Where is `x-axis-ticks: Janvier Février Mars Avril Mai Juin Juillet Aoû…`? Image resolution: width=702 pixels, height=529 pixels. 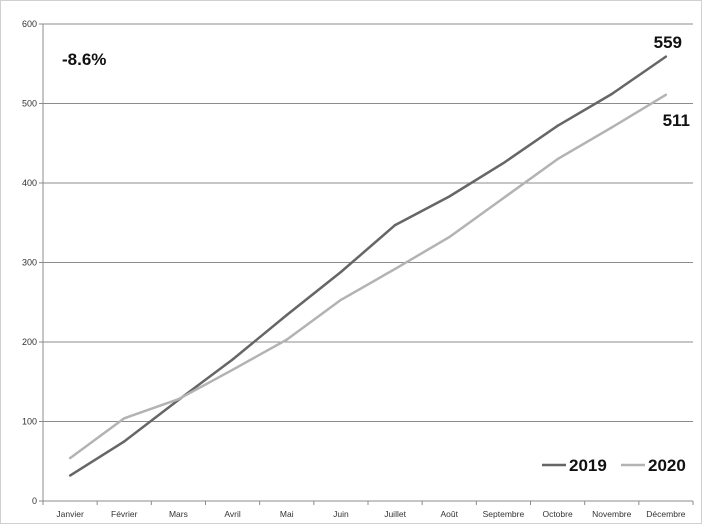 x-axis-ticks: Janvier Février Mars Avril Mai Juin Juillet Aoû… is located at coordinates (368, 510).